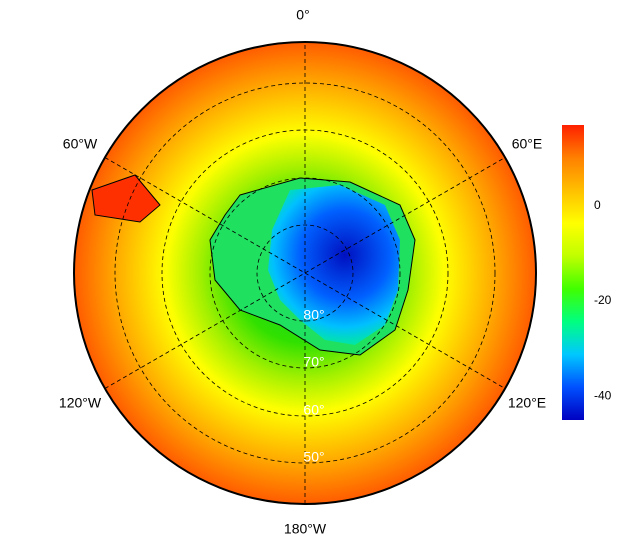 The height and width of the screenshot is (557, 625). What do you see at coordinates (527, 403) in the screenshot?
I see `longitude-label: 120°E` at bounding box center [527, 403].